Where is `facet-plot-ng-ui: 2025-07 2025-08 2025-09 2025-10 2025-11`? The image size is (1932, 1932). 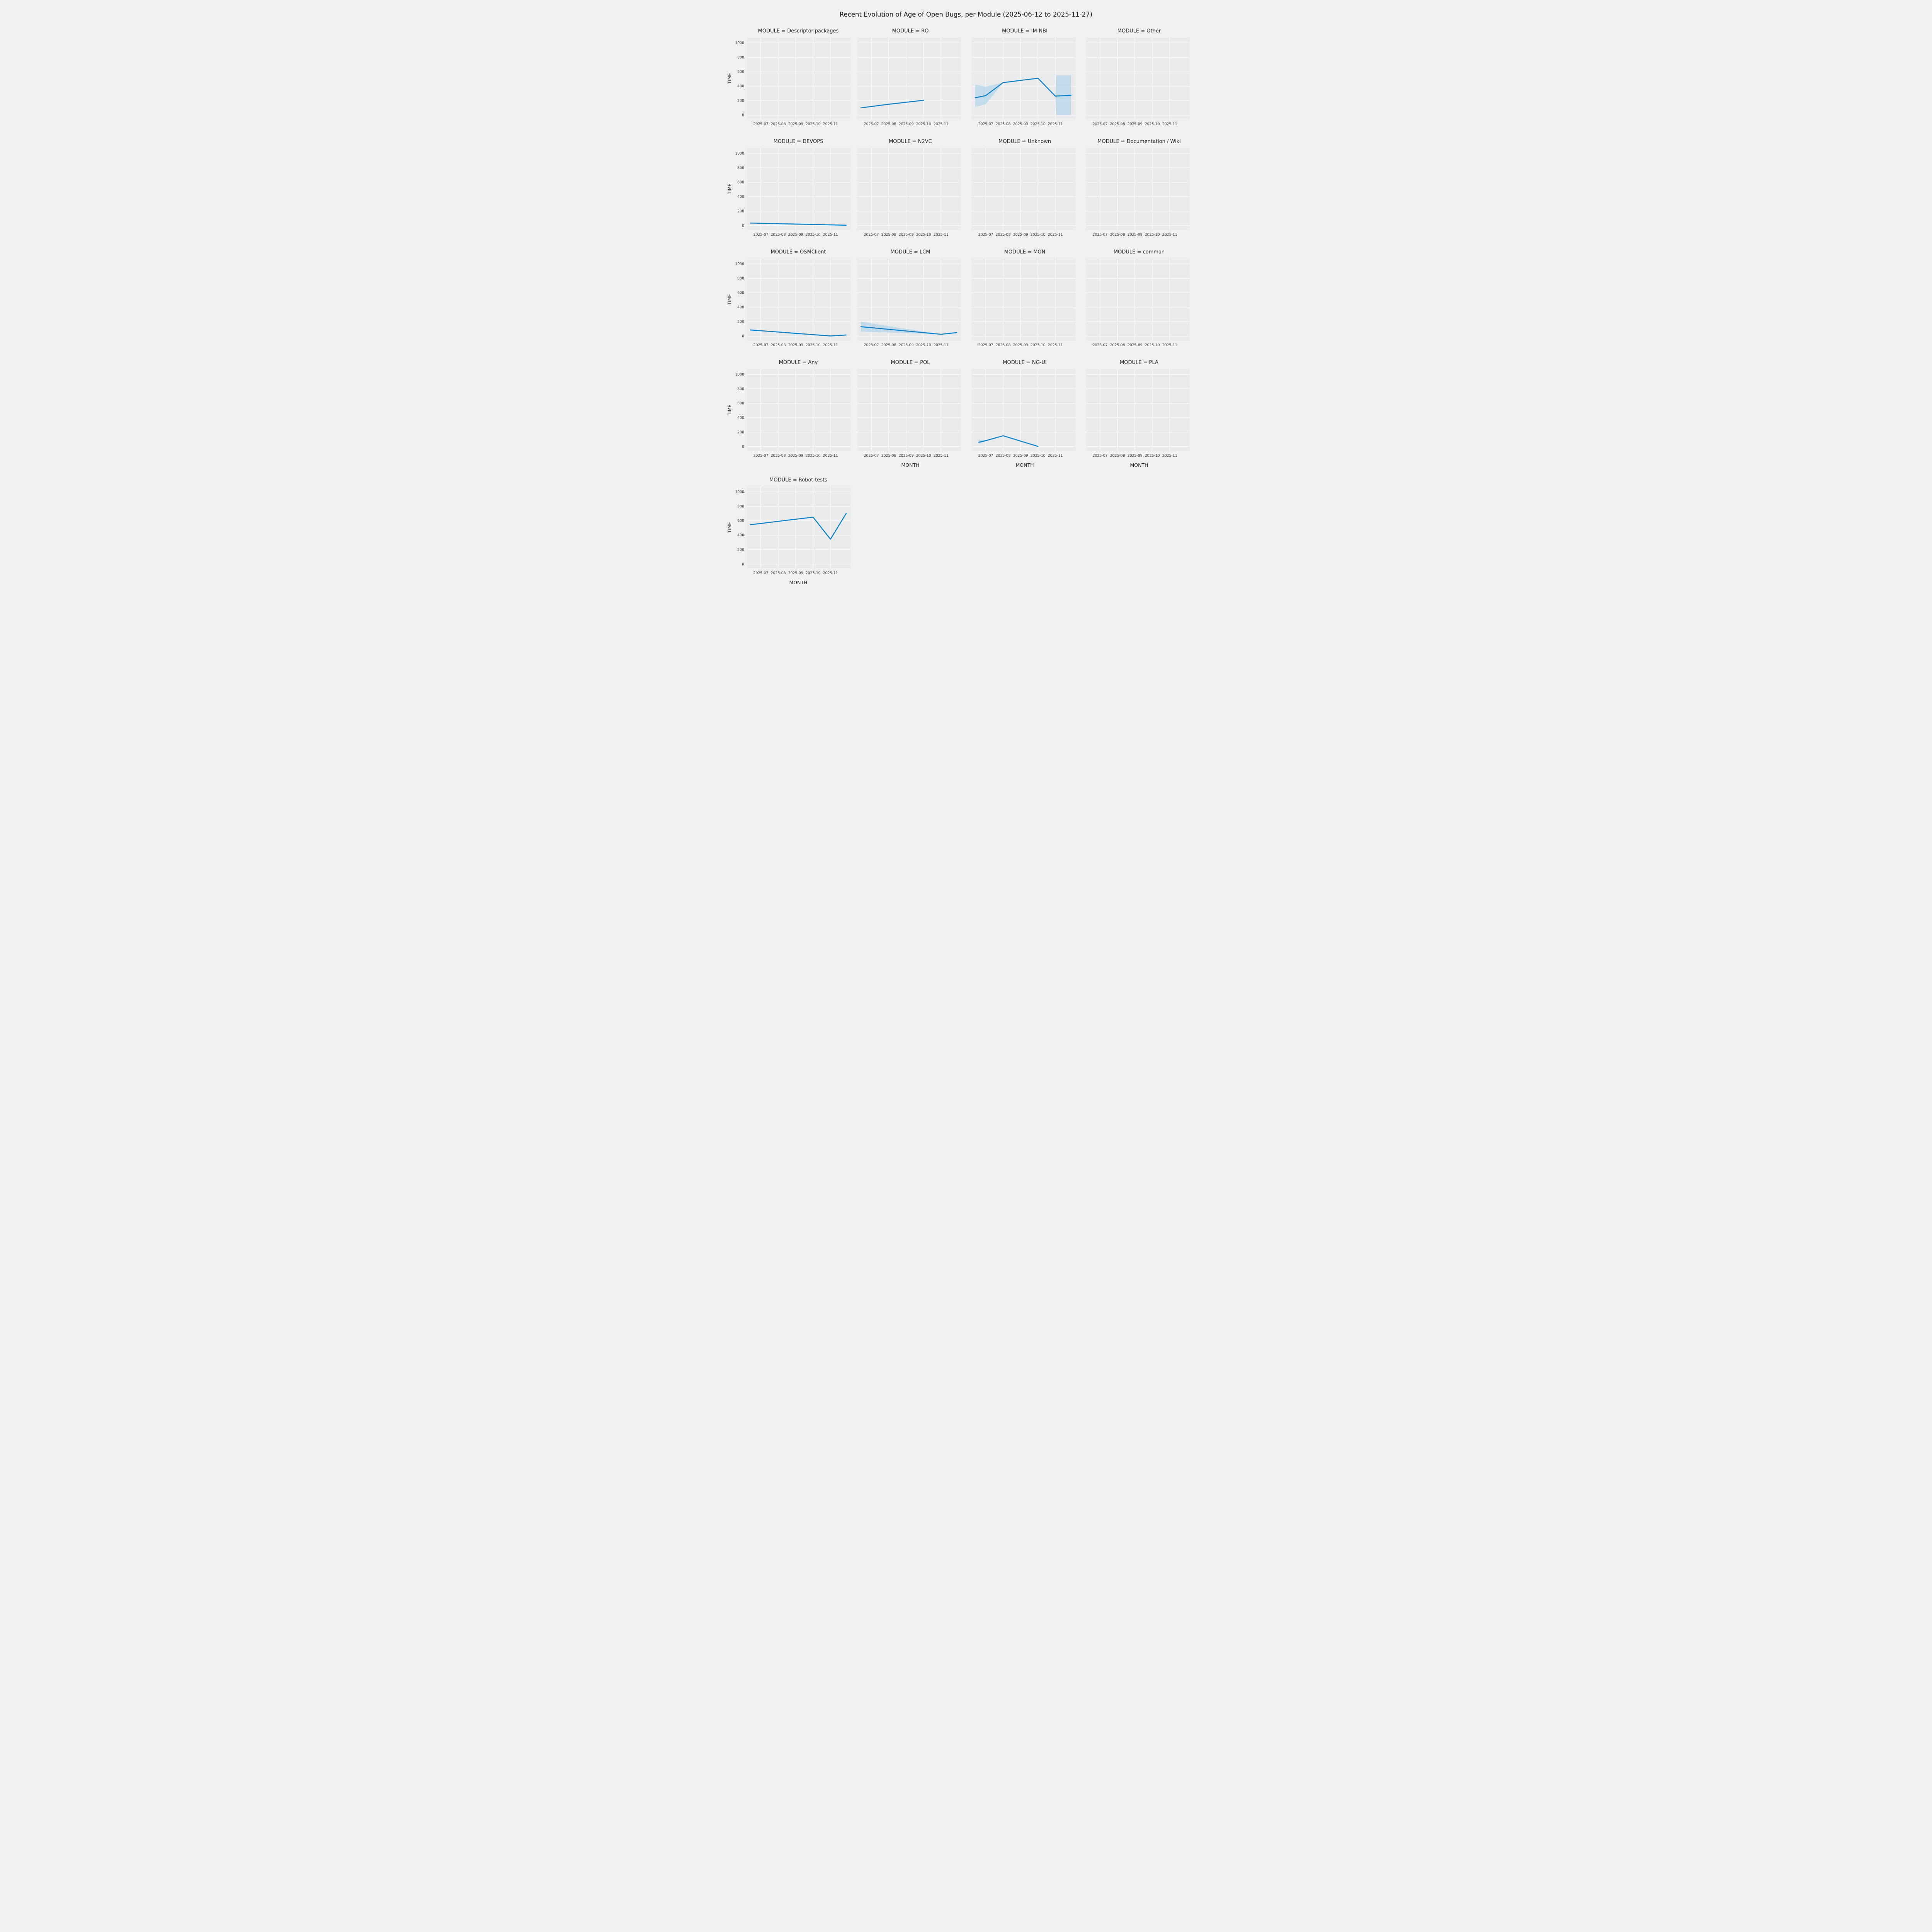
facet-plot-ng-ui: 2025-07 2025-08 2025-09 2025-10 2025-11 is located at coordinates (1024, 414).